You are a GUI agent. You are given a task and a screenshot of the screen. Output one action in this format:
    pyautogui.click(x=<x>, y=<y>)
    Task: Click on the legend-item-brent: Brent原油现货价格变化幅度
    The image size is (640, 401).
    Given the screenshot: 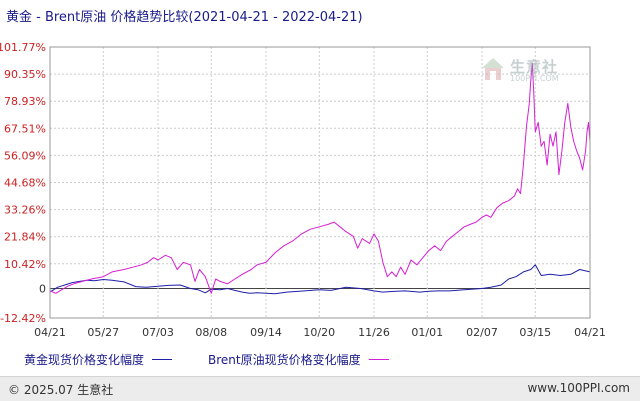 What is the action you would take?
    pyautogui.click(x=298, y=359)
    